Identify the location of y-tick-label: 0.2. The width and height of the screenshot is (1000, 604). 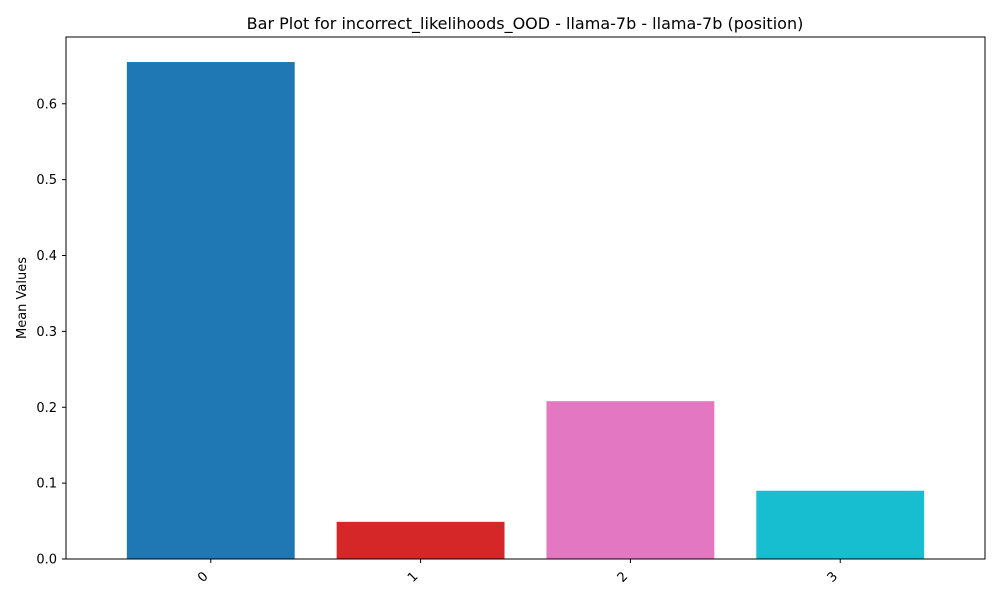
(46, 408).